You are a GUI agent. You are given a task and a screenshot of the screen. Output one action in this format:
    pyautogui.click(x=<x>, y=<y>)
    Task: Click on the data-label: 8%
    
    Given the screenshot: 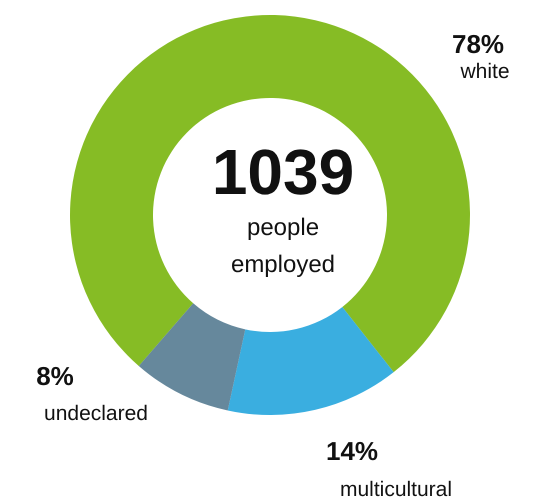 What is the action you would take?
    pyautogui.click(x=55, y=376)
    